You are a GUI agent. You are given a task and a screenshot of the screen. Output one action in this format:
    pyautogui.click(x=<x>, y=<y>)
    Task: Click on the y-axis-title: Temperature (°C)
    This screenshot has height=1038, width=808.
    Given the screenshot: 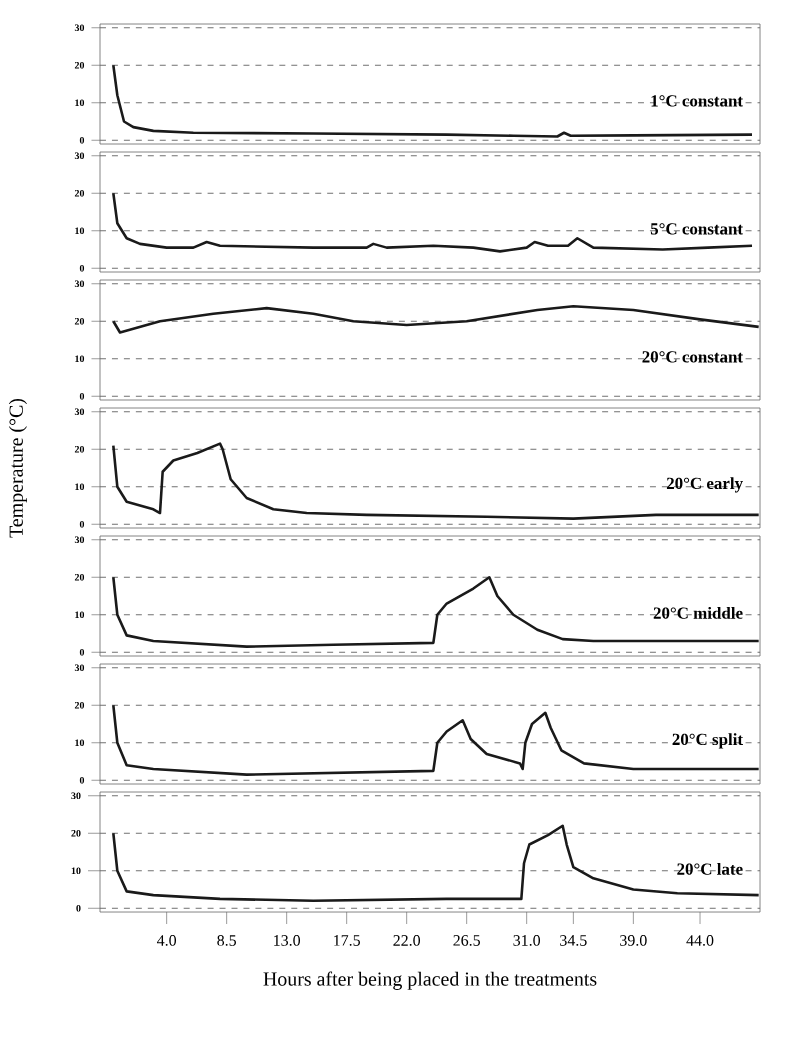 What is the action you would take?
    pyautogui.click(x=17, y=468)
    